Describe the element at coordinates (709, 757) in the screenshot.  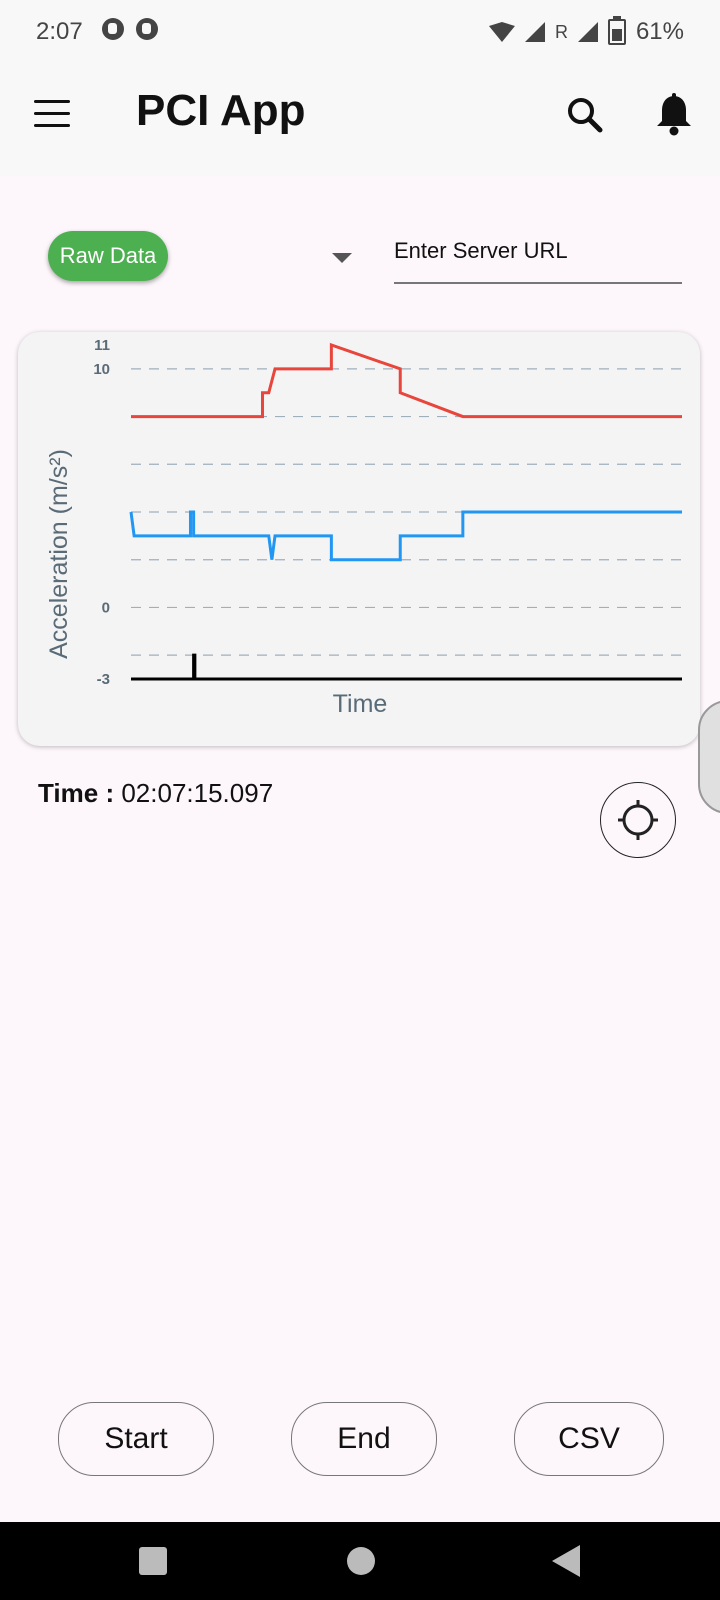
I see `edge-panel-handle` at that location.